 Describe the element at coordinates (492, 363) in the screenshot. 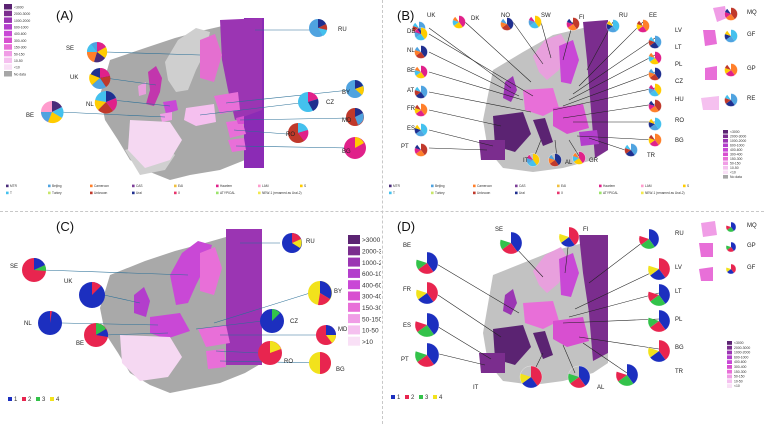

I see `iberia-region` at that location.